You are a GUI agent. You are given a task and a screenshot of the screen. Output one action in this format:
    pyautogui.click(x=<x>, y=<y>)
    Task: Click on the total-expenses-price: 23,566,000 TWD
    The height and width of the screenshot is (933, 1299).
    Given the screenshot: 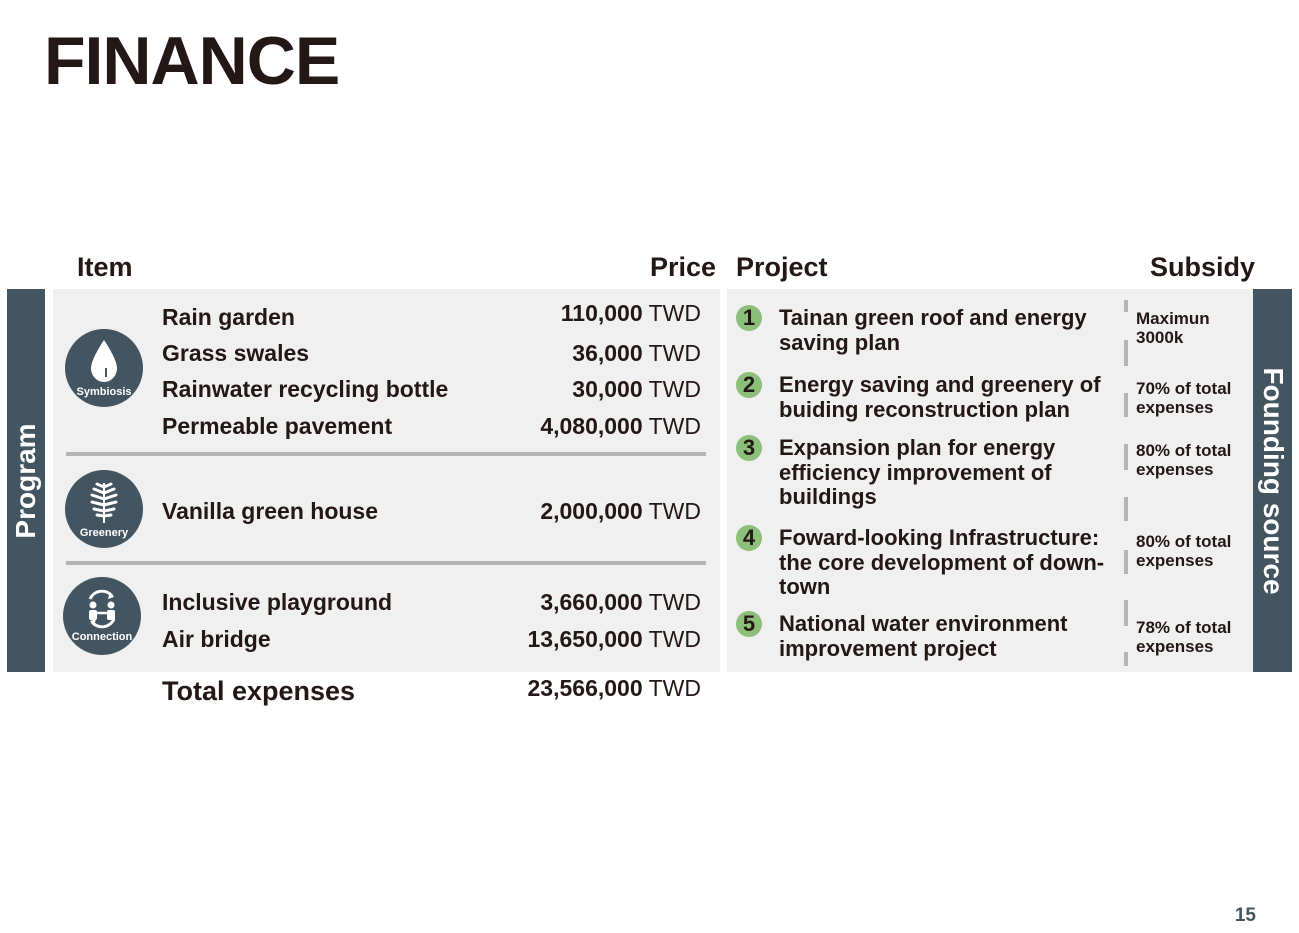 What is the action you would take?
    pyautogui.click(x=614, y=688)
    